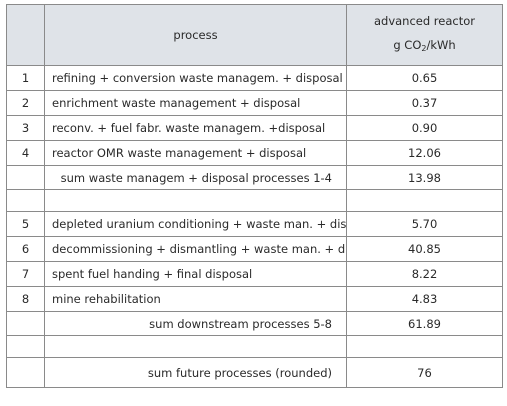  Describe the element at coordinates (25, 35) in the screenshot. I see `header-num-cell` at that location.